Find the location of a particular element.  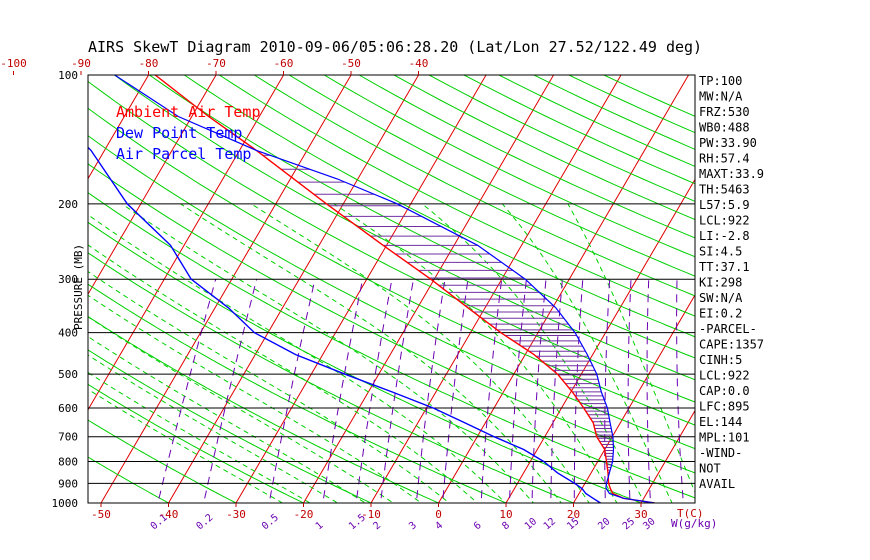

pressure-tick-label: 700 is located at coordinates (68, 437).